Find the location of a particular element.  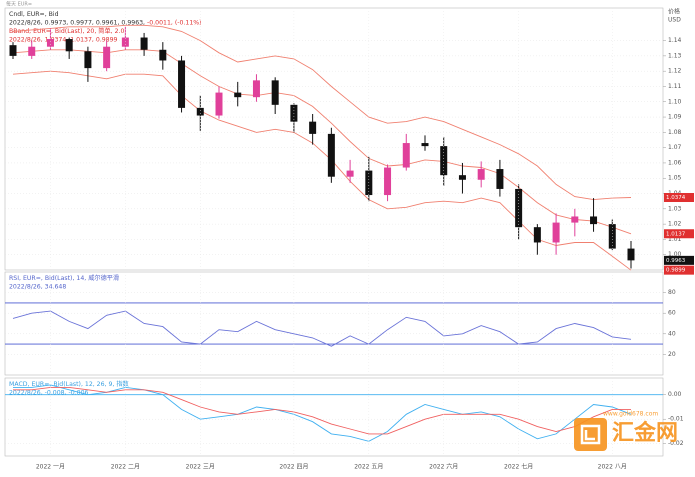

y-tick-label: 1.09 is located at coordinates (675, 117).